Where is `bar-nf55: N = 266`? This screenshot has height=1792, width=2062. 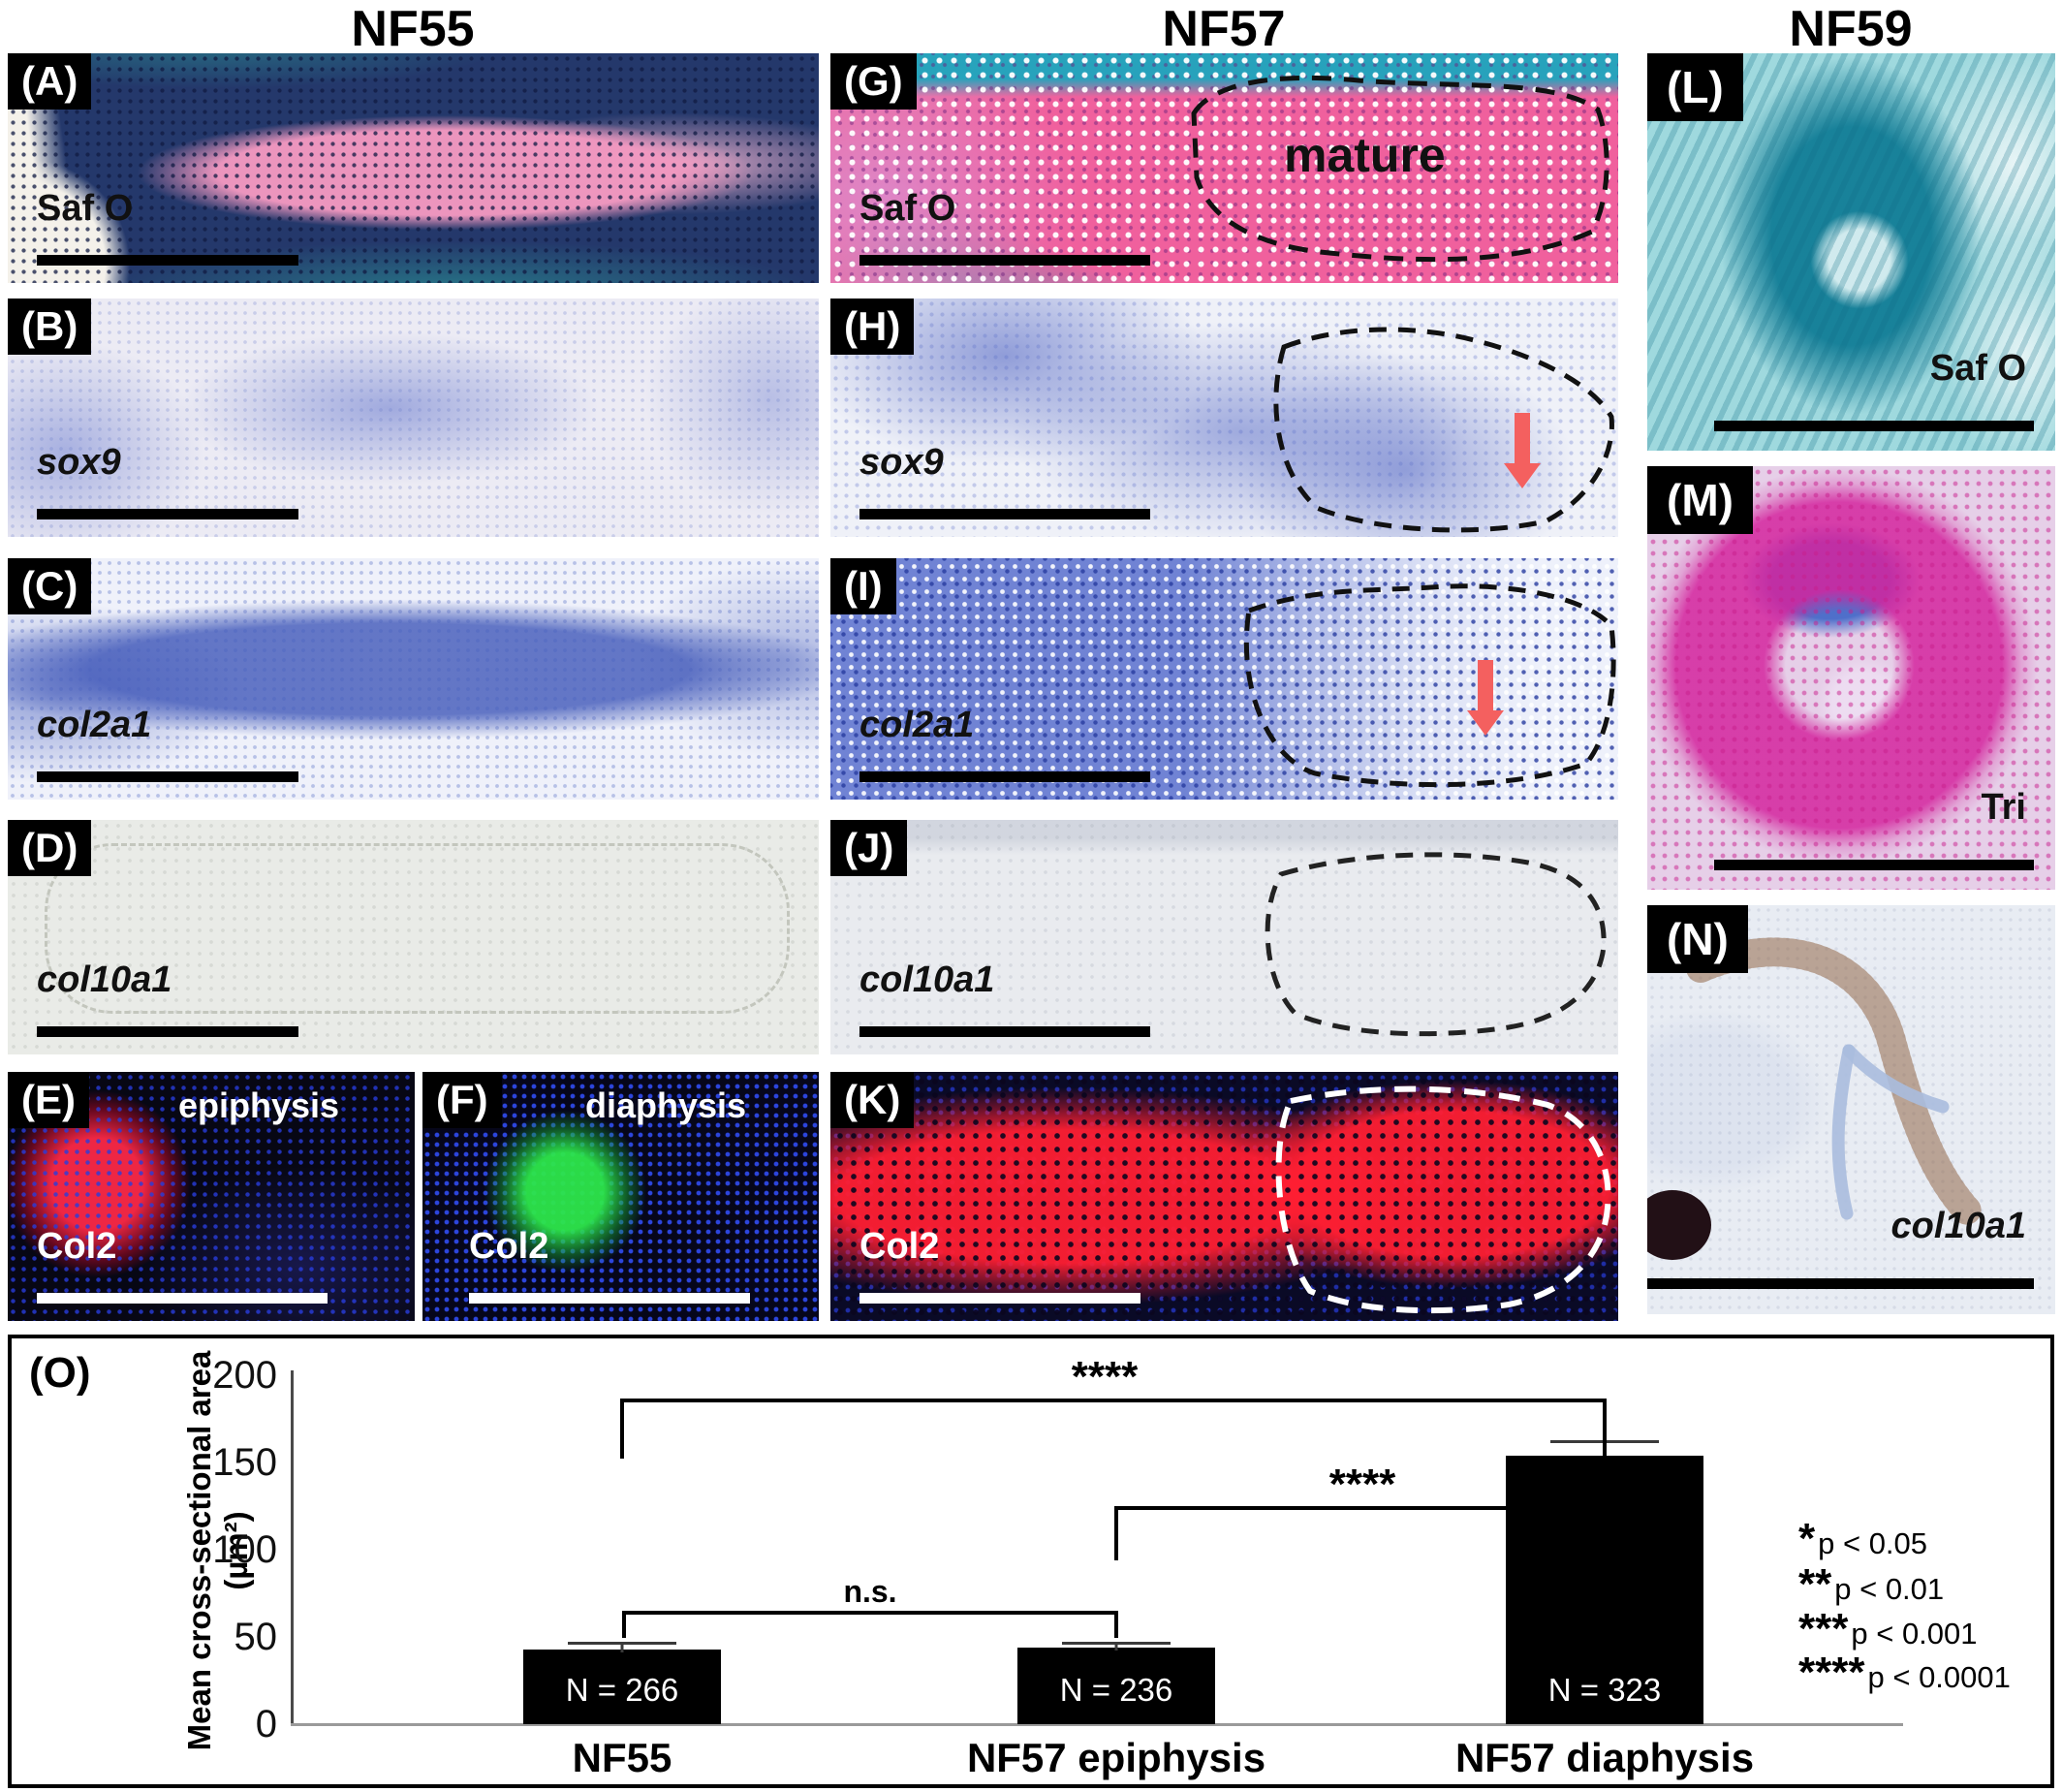
bar-nf55: N = 266 is located at coordinates (622, 1687).